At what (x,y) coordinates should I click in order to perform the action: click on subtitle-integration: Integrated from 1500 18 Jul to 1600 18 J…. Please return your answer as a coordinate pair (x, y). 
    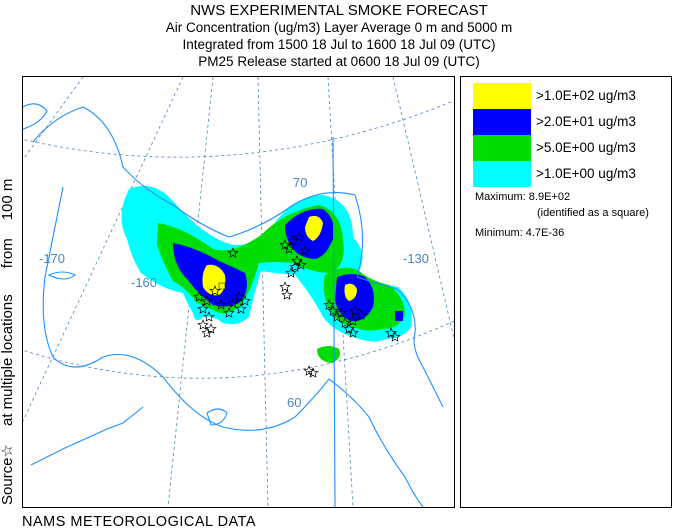
    Looking at the image, I should click on (339, 44).